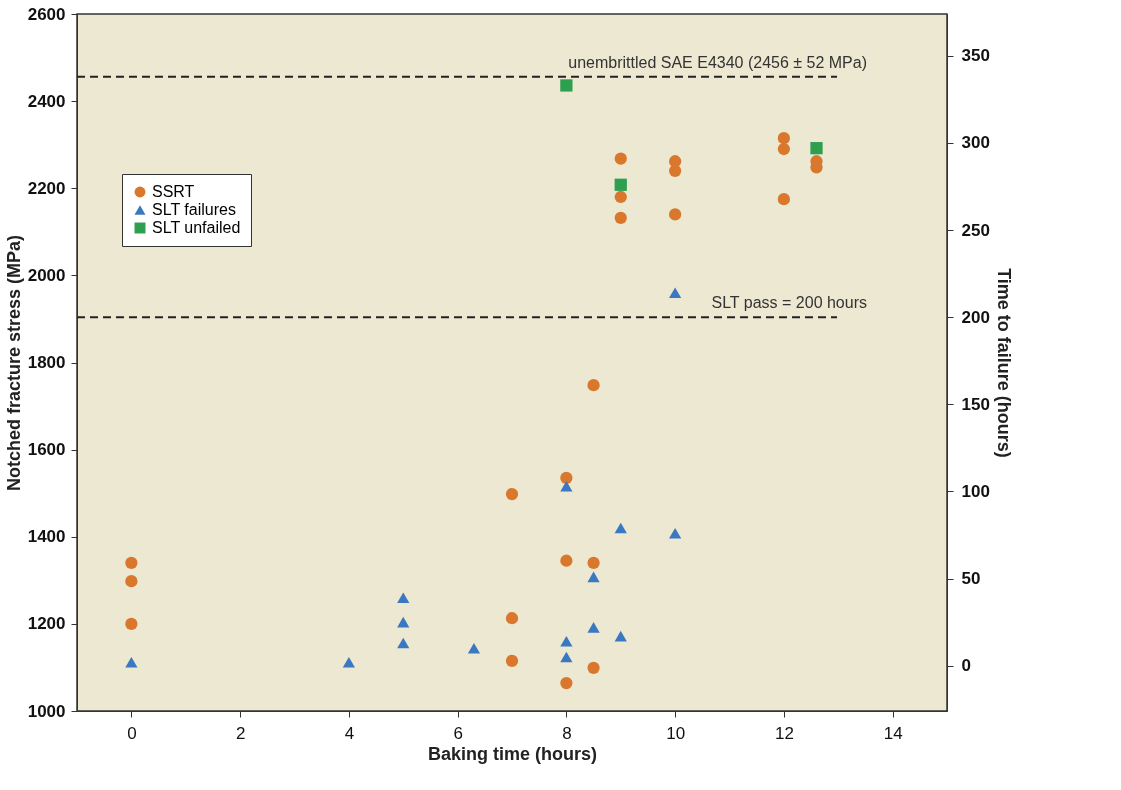  I want to click on legend-label: SSRT, so click(173, 191).